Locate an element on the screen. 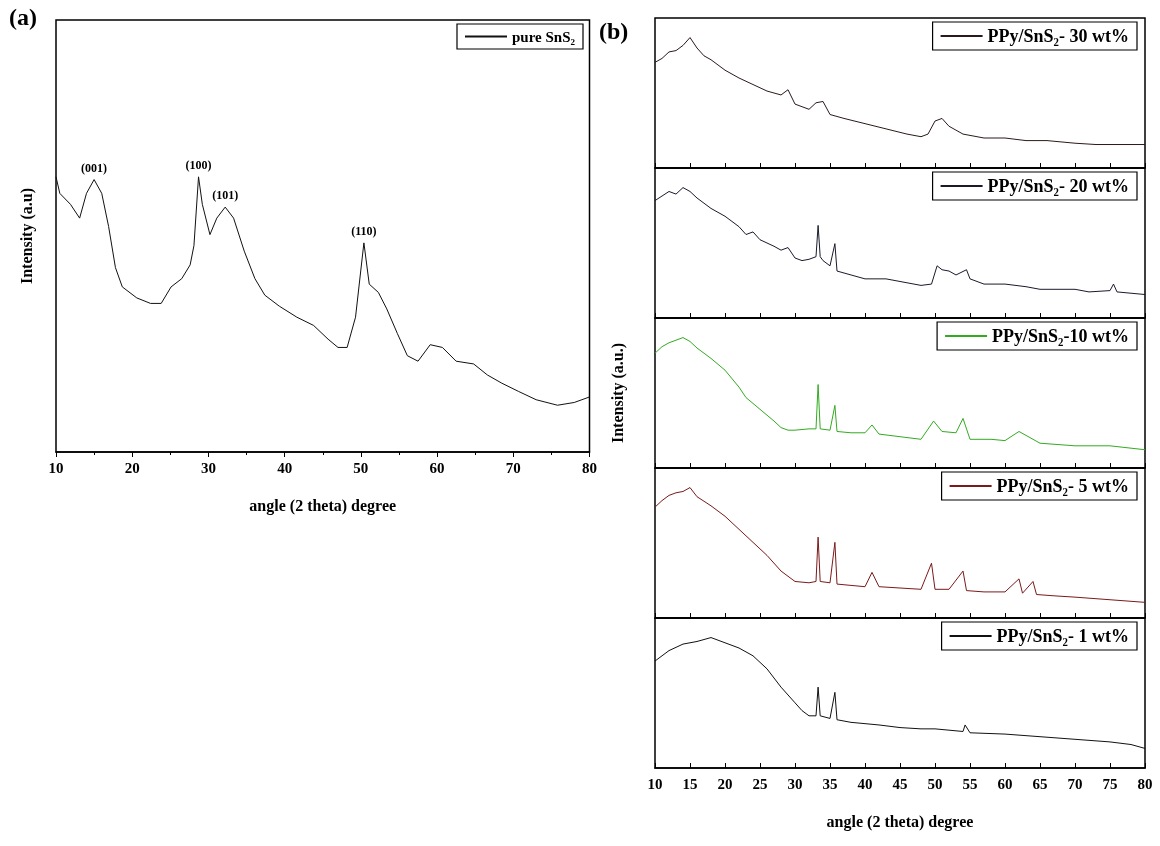 Image resolution: width=1160 pixels, height=846 pixels. x-tick-label: 15 is located at coordinates (690, 783).